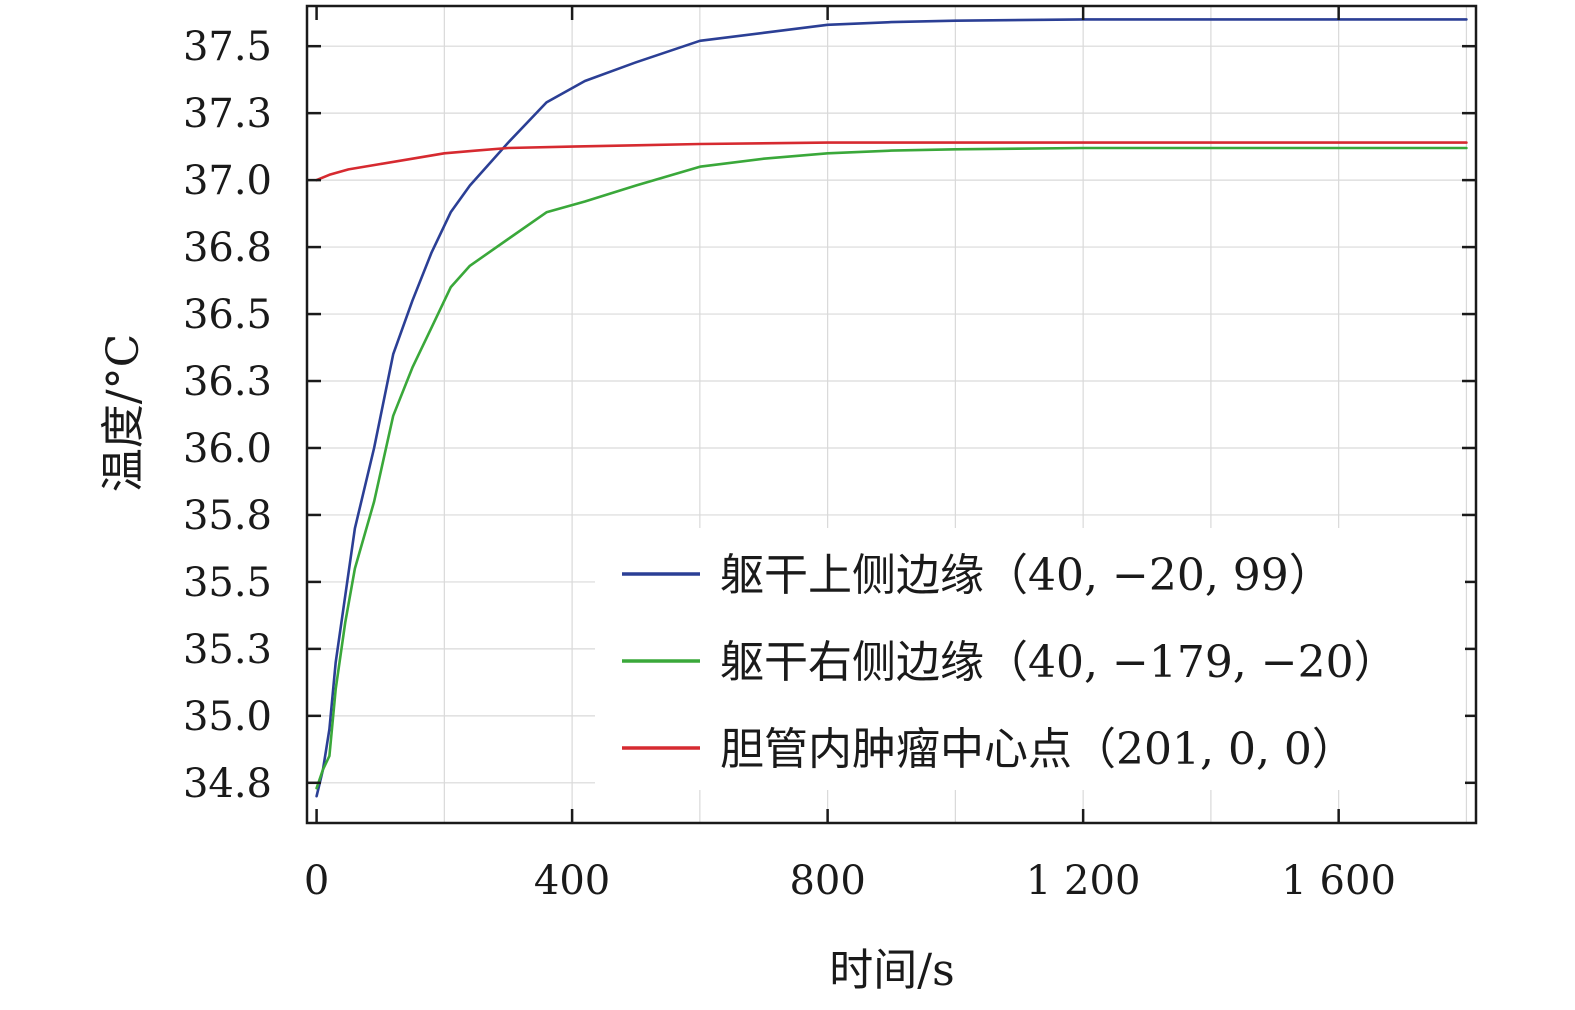 This screenshot has width=1575, height=1010. Describe the element at coordinates (227, 114) in the screenshot. I see `y-tick-label: 37.3` at that location.